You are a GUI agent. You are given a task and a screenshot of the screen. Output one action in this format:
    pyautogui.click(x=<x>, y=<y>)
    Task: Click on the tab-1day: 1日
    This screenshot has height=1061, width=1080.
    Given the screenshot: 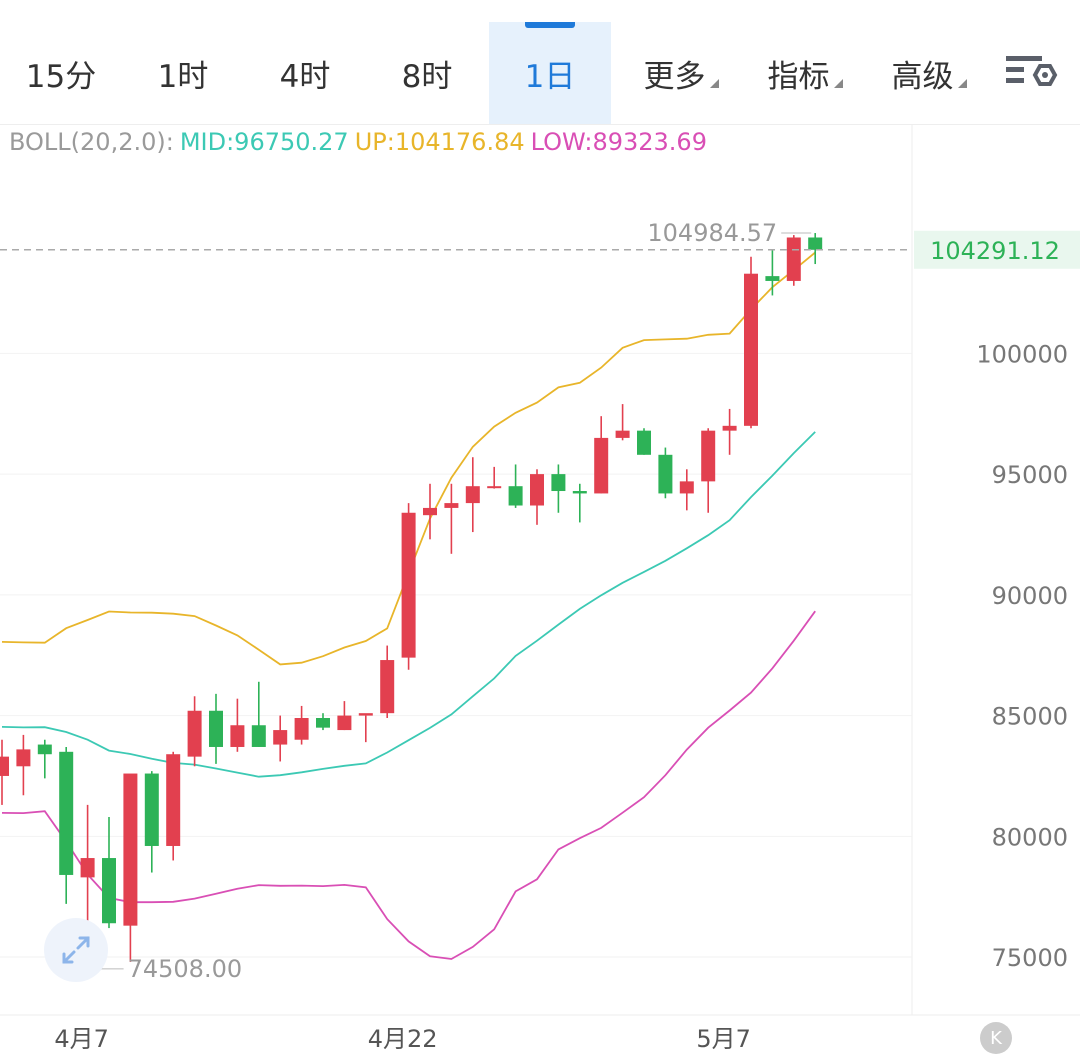 What is the action you would take?
    pyautogui.click(x=550, y=73)
    